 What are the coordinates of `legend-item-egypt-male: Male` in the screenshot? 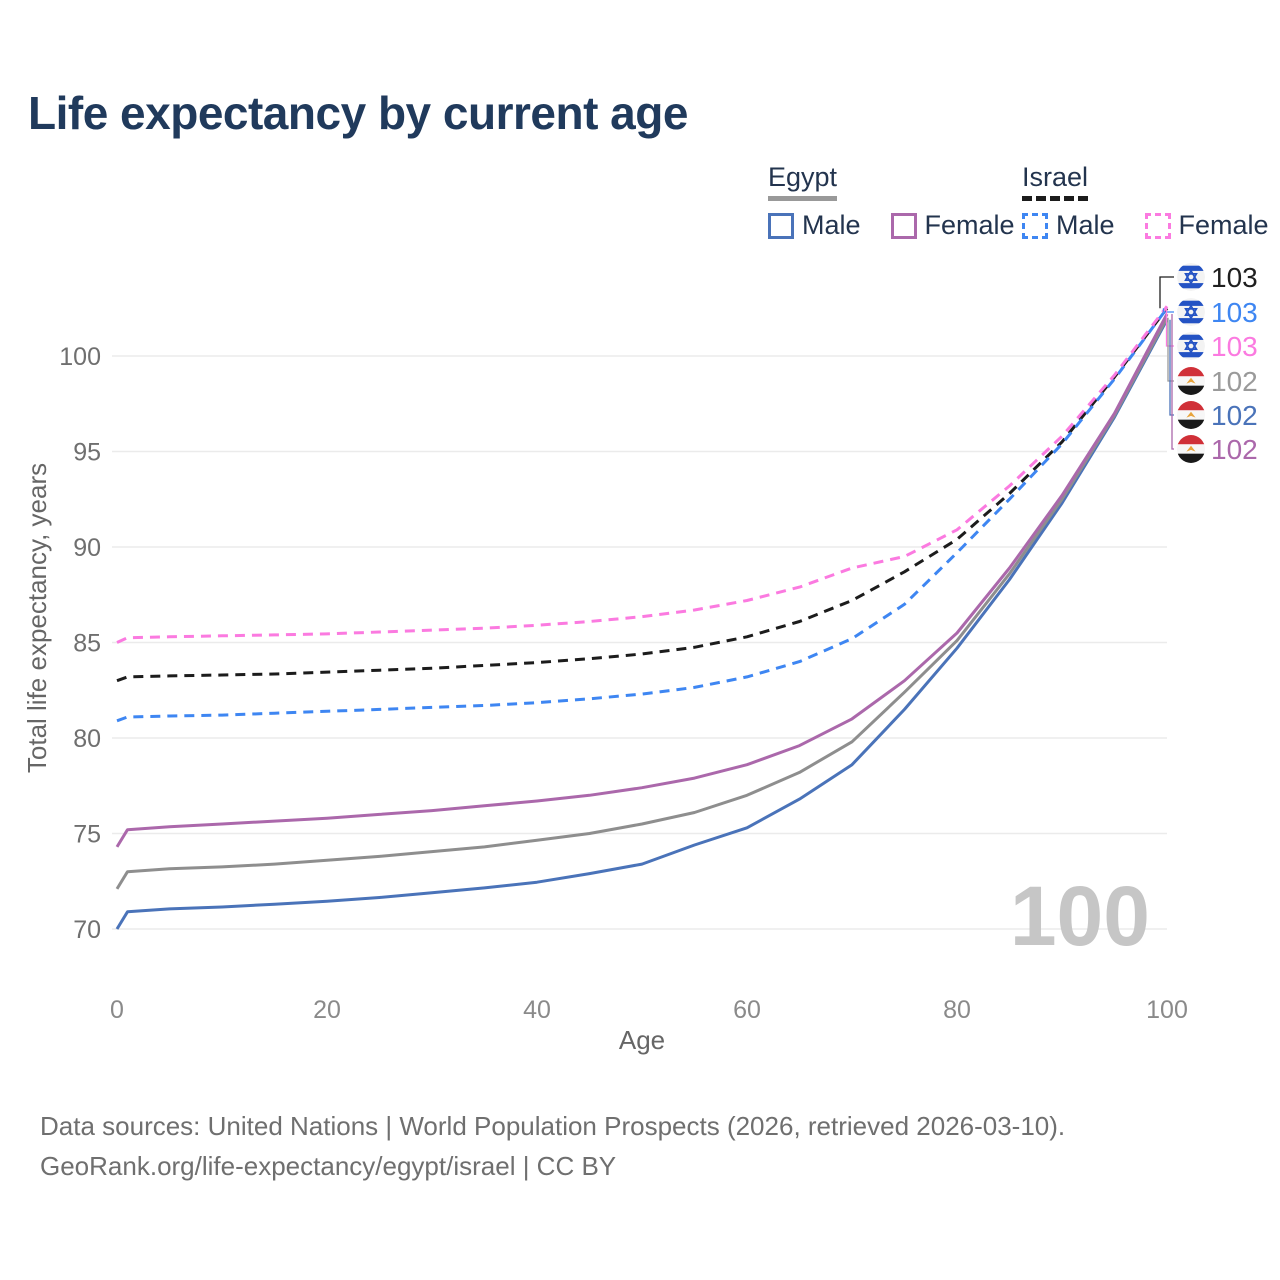 It's located at (814, 225).